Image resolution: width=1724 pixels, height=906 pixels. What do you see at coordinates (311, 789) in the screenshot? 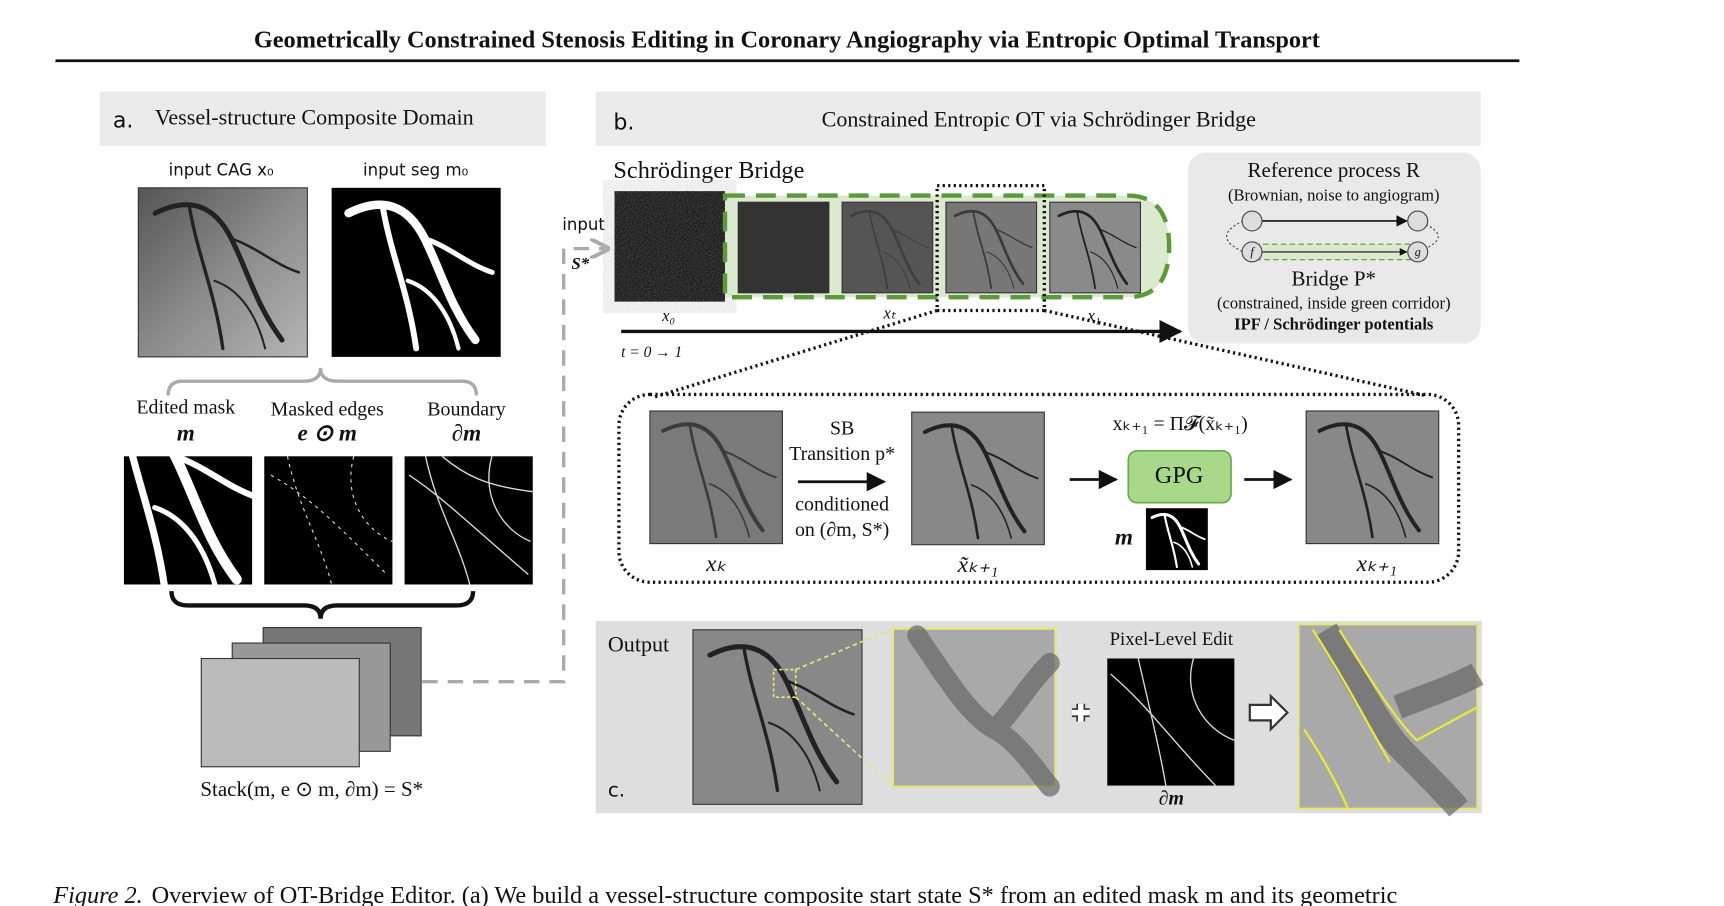
I see `stack-formula: Stack(m, e ⊙ m, ∂m) = S*` at bounding box center [311, 789].